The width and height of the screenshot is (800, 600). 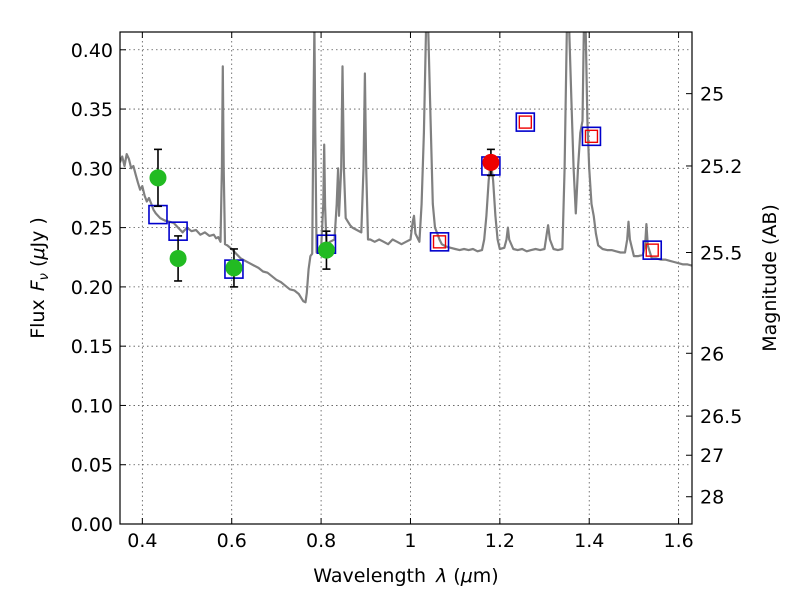 I want to click on x-axis-unit-mu: μ, so click(x=466, y=576).